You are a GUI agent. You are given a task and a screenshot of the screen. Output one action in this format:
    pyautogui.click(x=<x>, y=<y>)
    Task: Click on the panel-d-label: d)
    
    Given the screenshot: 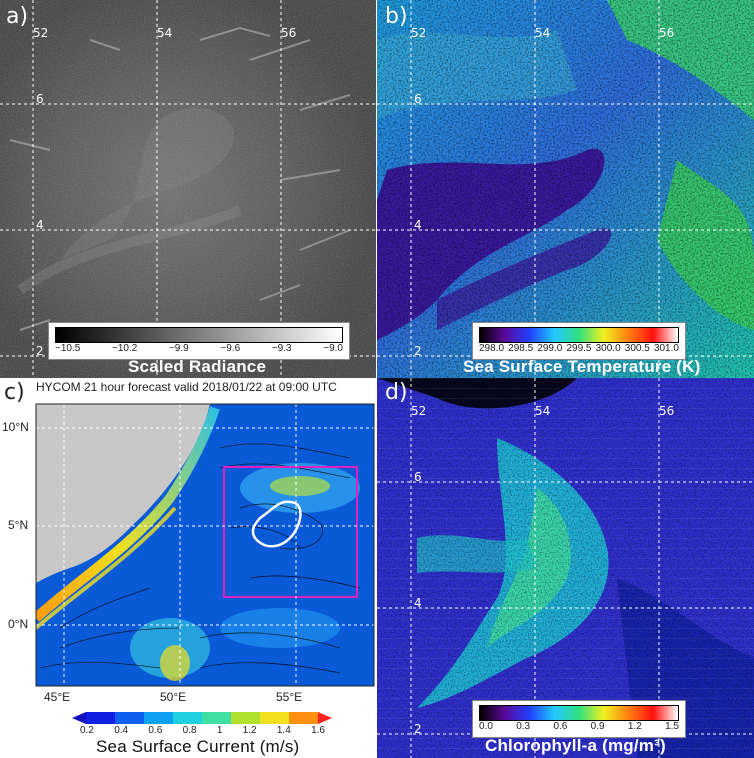 What is the action you would take?
    pyautogui.click(x=396, y=392)
    